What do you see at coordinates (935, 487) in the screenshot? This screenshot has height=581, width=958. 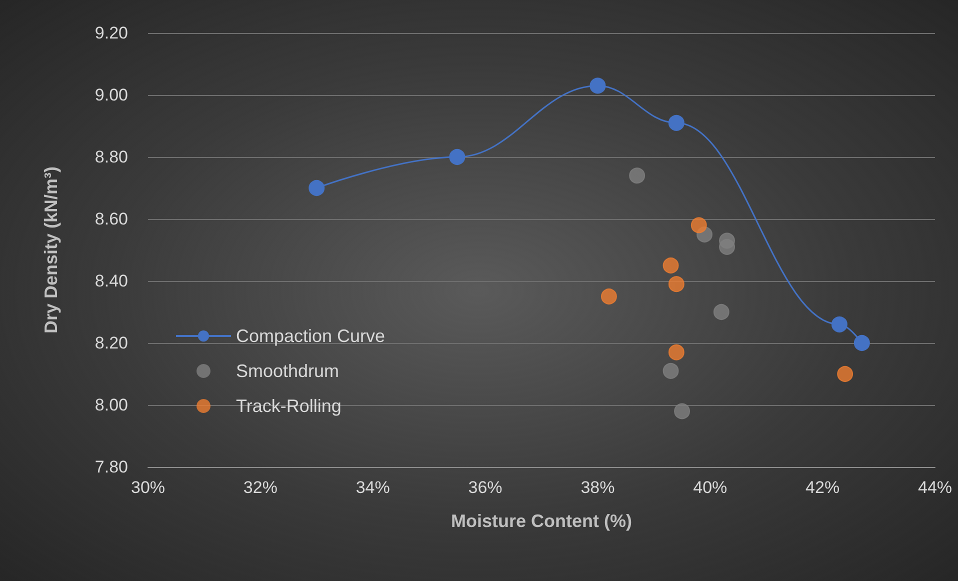 I see `x-tick-label: 44%` at bounding box center [935, 487].